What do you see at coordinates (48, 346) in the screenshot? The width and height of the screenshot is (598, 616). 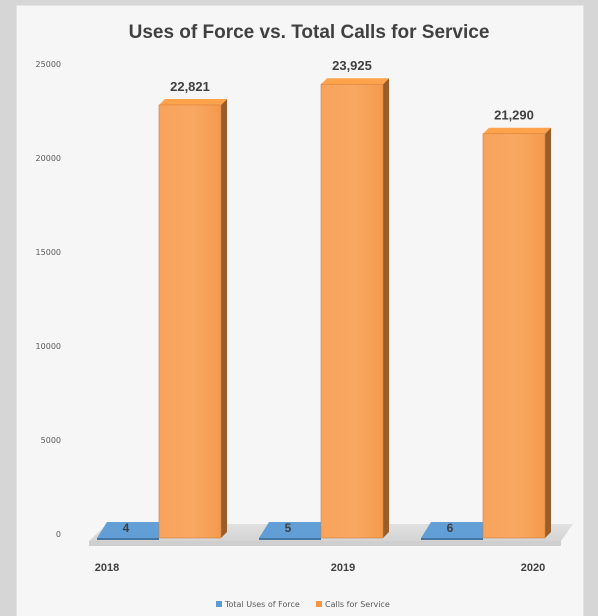 I see `y-tick-label: 10000` at bounding box center [48, 346].